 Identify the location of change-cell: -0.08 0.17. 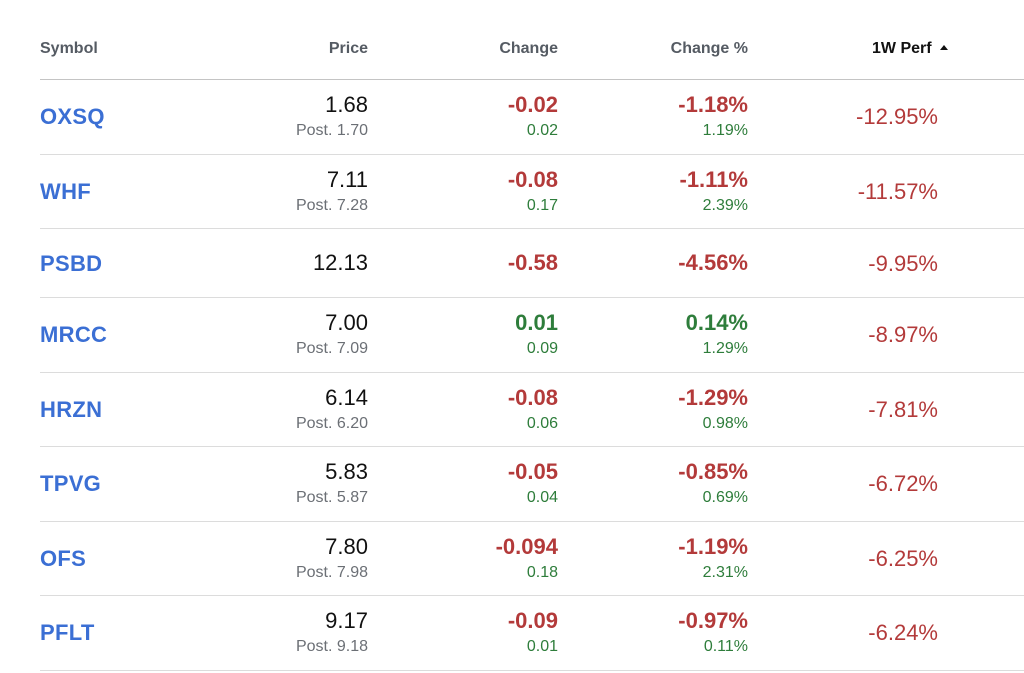
(533, 185).